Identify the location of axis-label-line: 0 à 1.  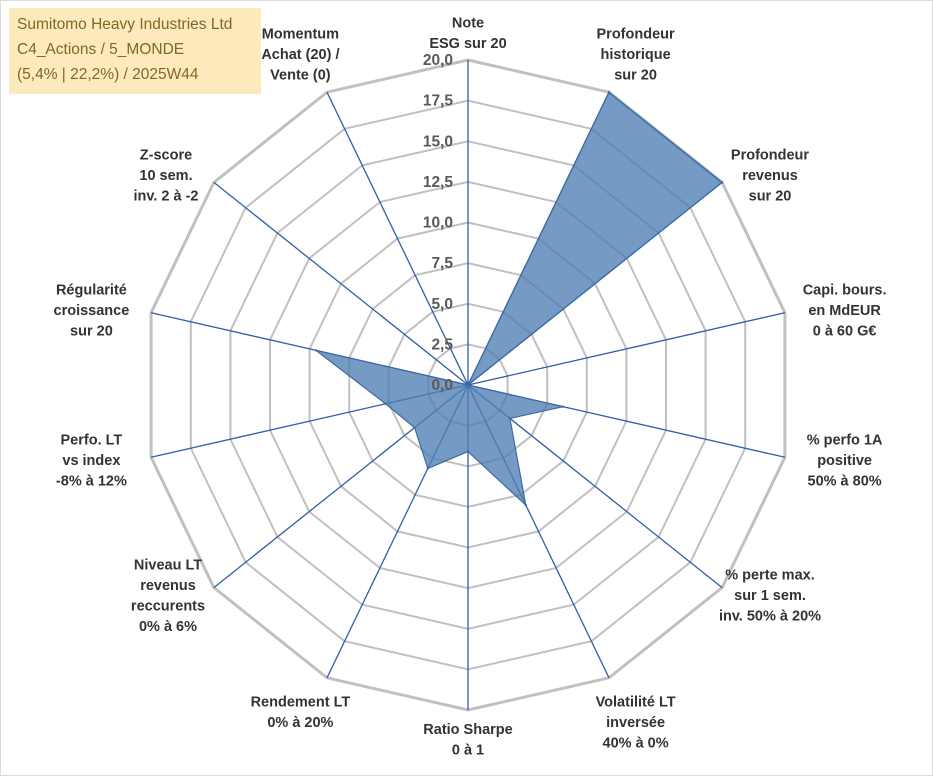
(468, 751).